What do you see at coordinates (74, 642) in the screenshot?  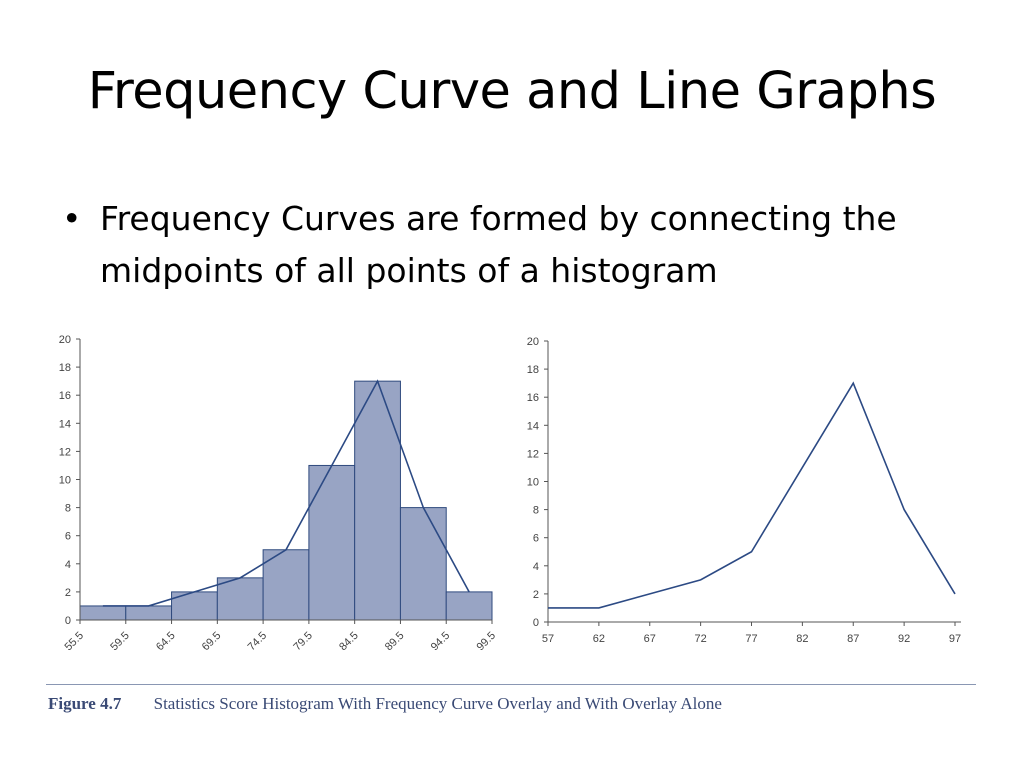 I see `x-tick-label: 55.5` at bounding box center [74, 642].